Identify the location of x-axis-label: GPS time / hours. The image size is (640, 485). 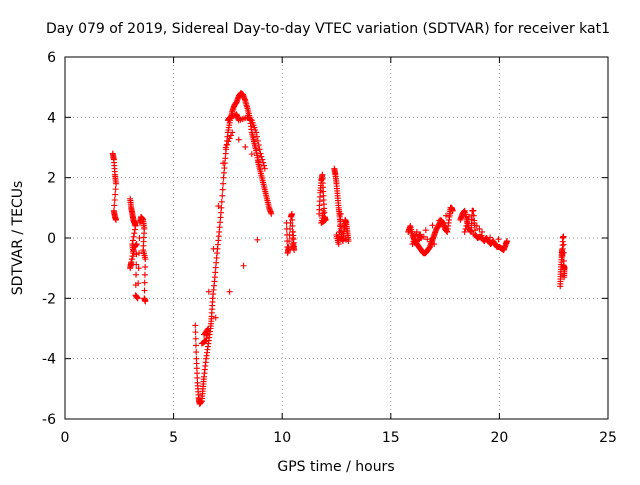
(335, 467).